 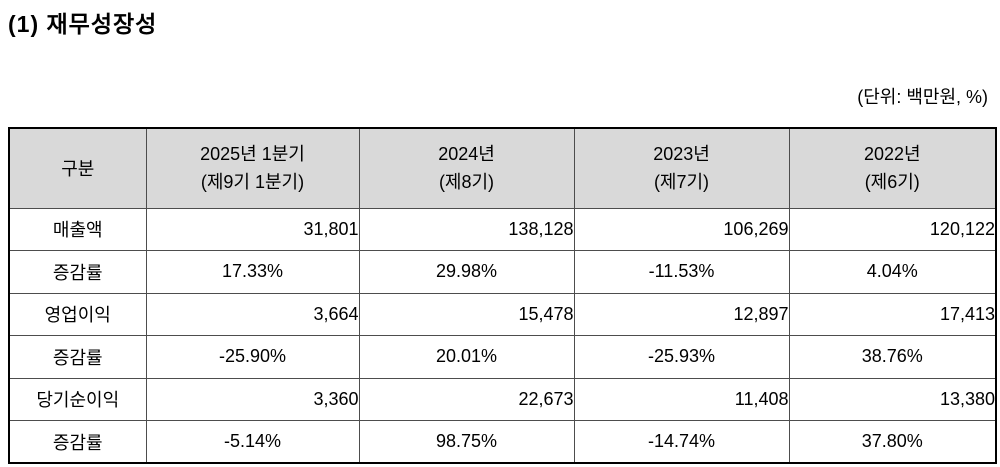 What do you see at coordinates (681, 357) in the screenshot?
I see `cell-value: -25.93%` at bounding box center [681, 357].